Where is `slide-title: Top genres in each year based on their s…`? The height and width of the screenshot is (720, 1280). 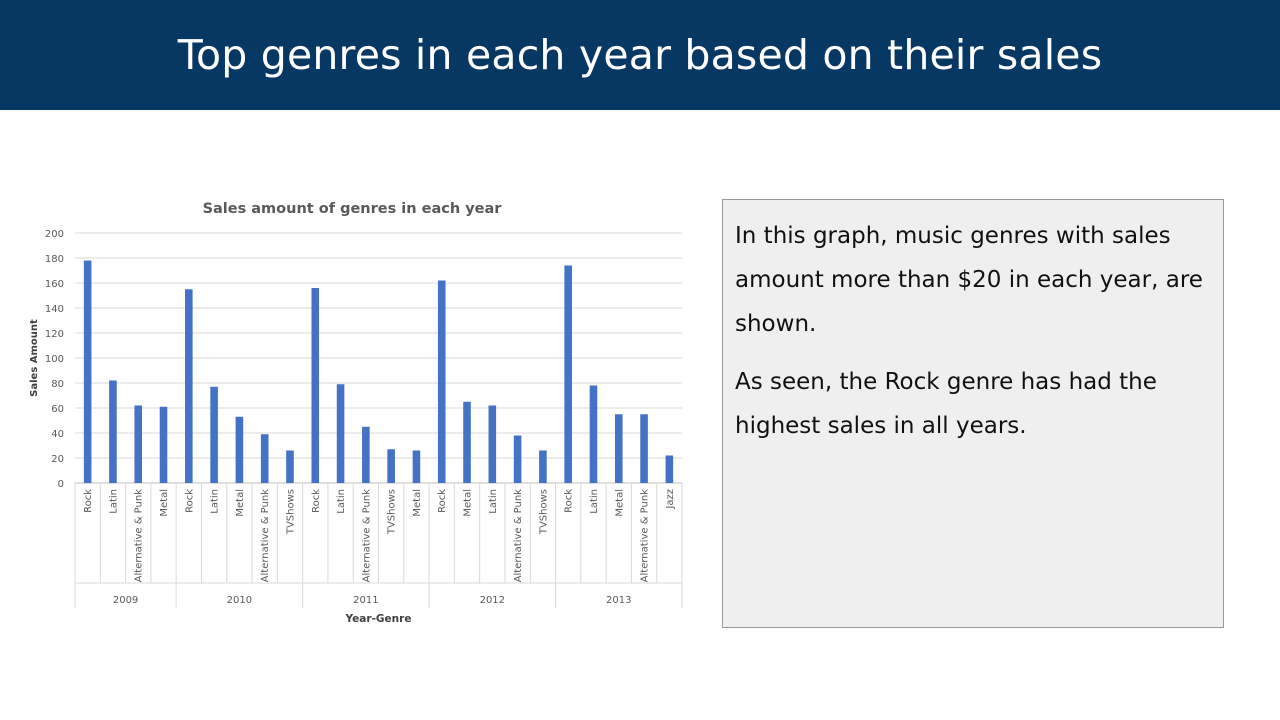
slide-title: Top genres in each year based on their s… is located at coordinates (640, 55).